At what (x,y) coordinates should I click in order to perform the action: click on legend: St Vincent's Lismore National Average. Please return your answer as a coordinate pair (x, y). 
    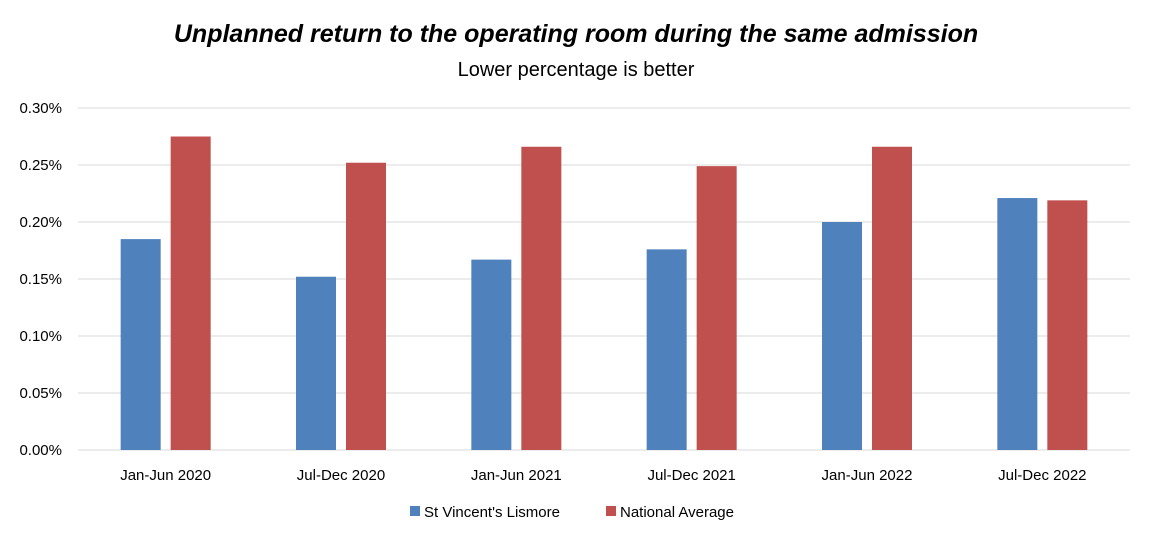
    Looking at the image, I should click on (572, 512).